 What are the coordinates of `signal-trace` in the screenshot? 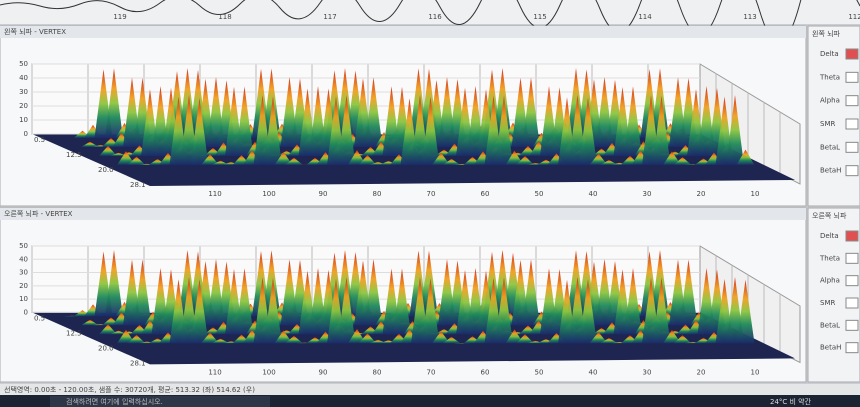 It's located at (430, 22).